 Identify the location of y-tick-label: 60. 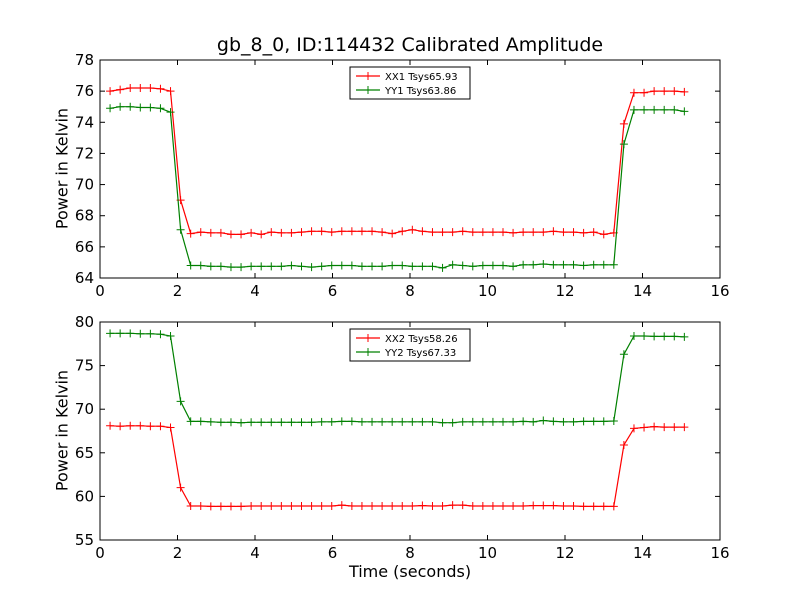
(84, 496).